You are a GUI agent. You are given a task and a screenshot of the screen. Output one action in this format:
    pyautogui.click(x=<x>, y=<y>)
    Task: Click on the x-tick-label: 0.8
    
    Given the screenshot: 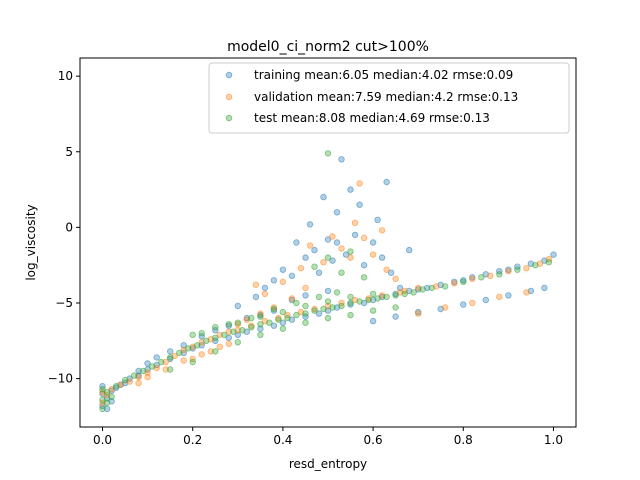 What is the action you would take?
    pyautogui.click(x=463, y=440)
    